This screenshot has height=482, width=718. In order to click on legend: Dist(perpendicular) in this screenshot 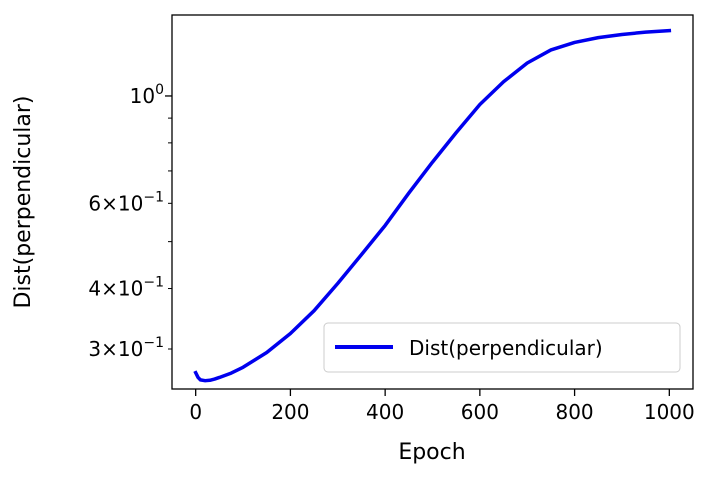, I will do `click(502, 347)`.